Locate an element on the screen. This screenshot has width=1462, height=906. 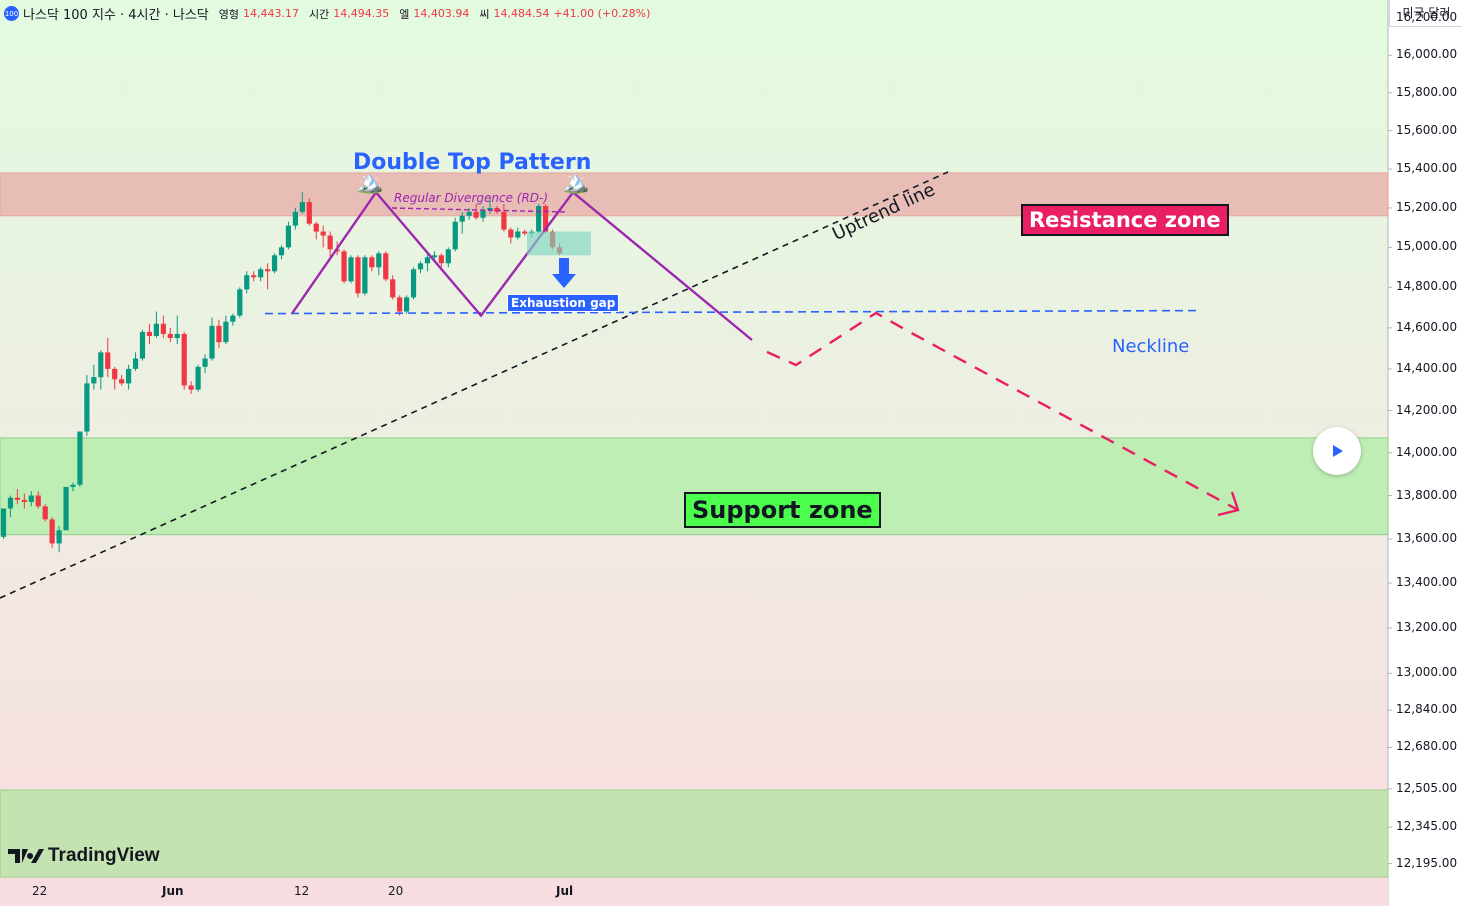
currency-selector: 미국 달러 is located at coordinates (1425, 13).